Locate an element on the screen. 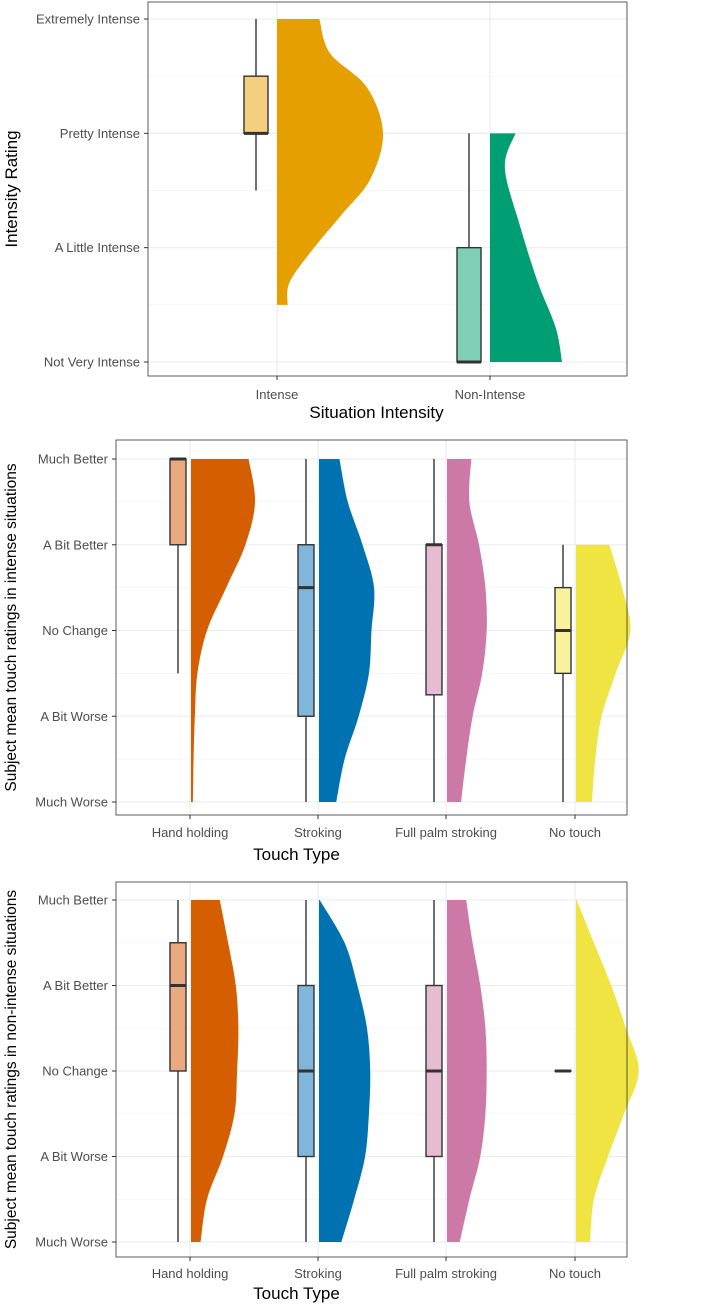 The width and height of the screenshot is (705, 1304). series-non-intense is located at coordinates (509, 248).